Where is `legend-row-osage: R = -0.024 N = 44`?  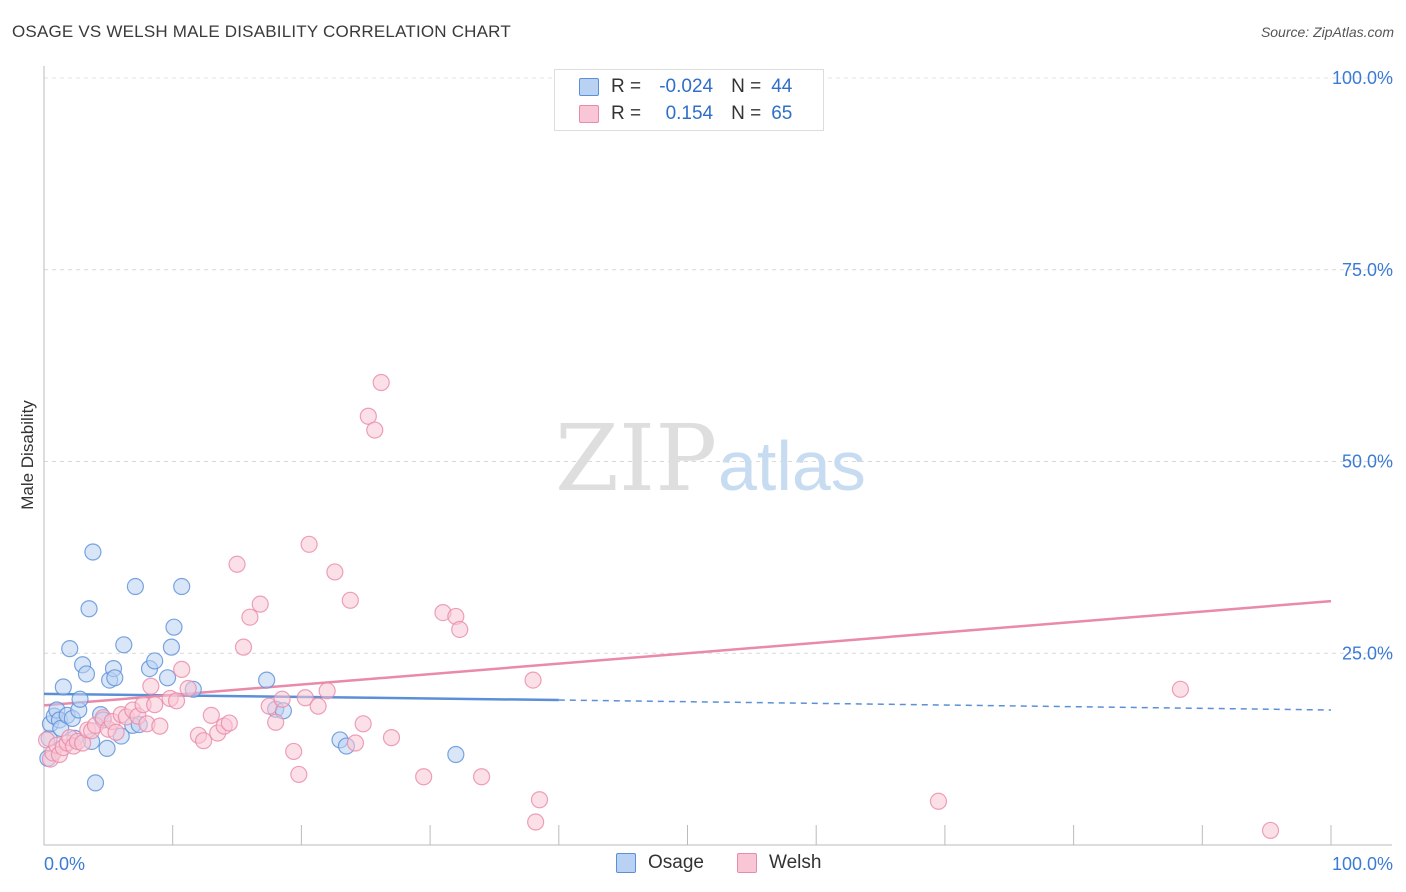
legend-row-osage: R = -0.024 N = 44 is located at coordinates (685, 87).